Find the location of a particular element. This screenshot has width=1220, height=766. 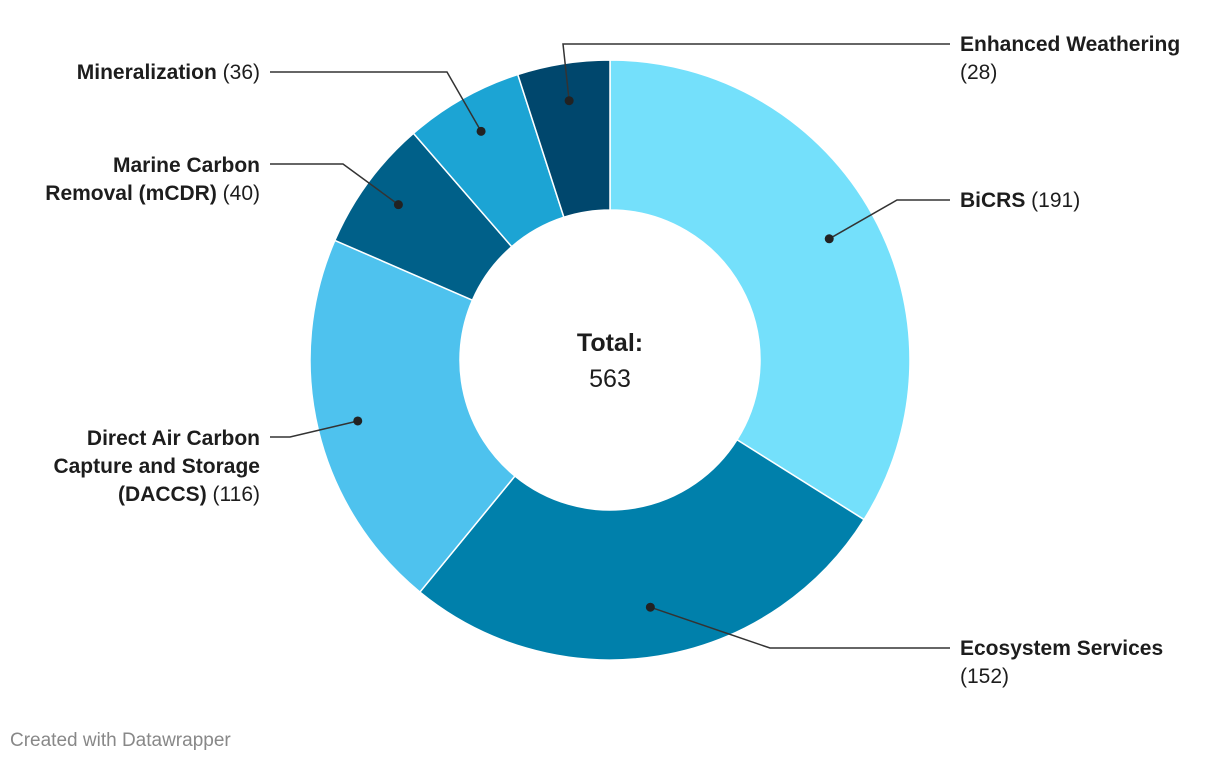

slice-enhanced-weathering is located at coordinates (563, 139).